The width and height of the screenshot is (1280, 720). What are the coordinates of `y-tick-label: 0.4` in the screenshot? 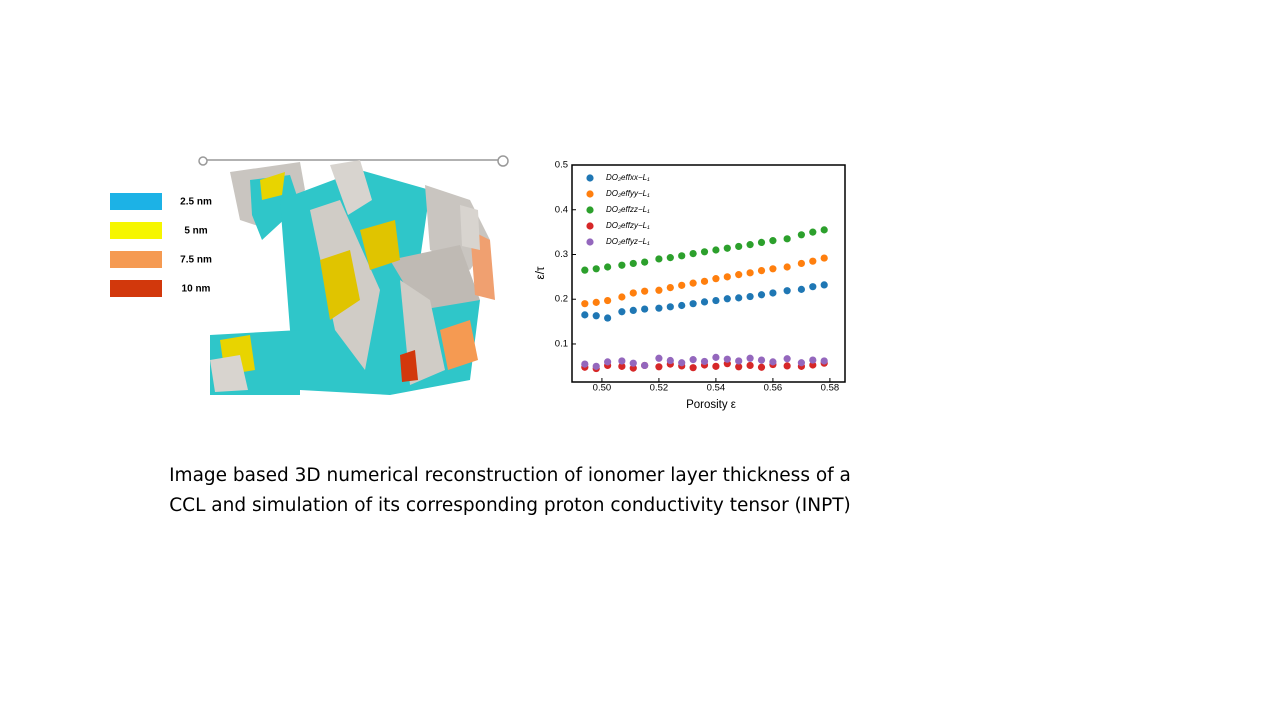 It's located at (561, 209).